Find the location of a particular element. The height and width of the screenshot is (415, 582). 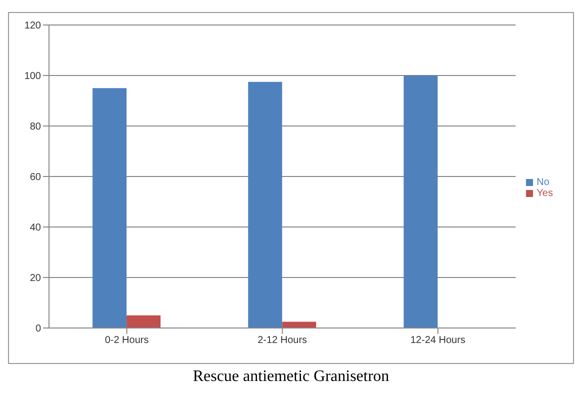

y-tick-label: 60 is located at coordinates (36, 178).